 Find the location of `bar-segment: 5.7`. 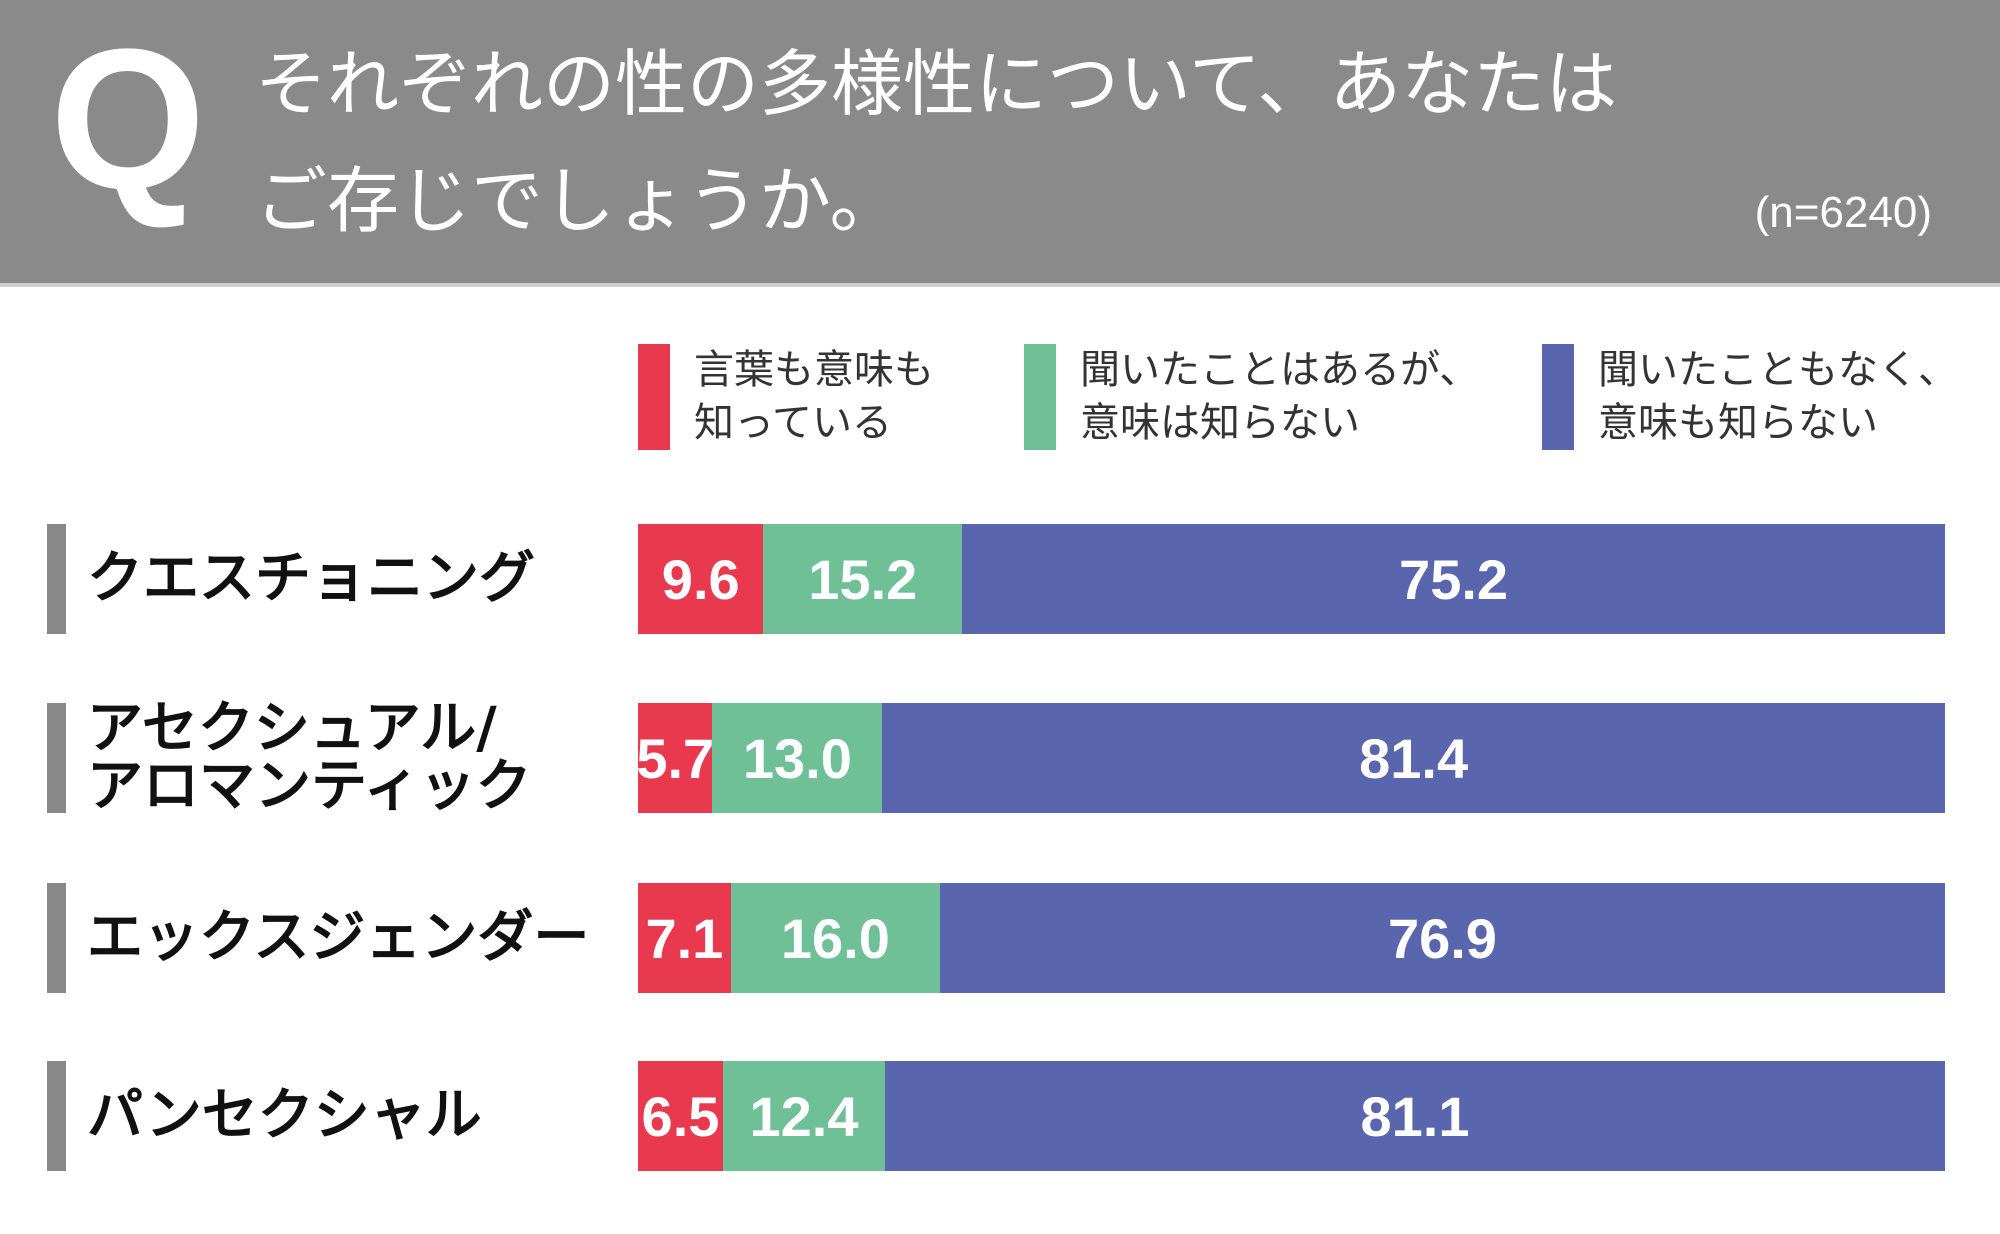

bar-segment: 5.7 is located at coordinates (675, 758).